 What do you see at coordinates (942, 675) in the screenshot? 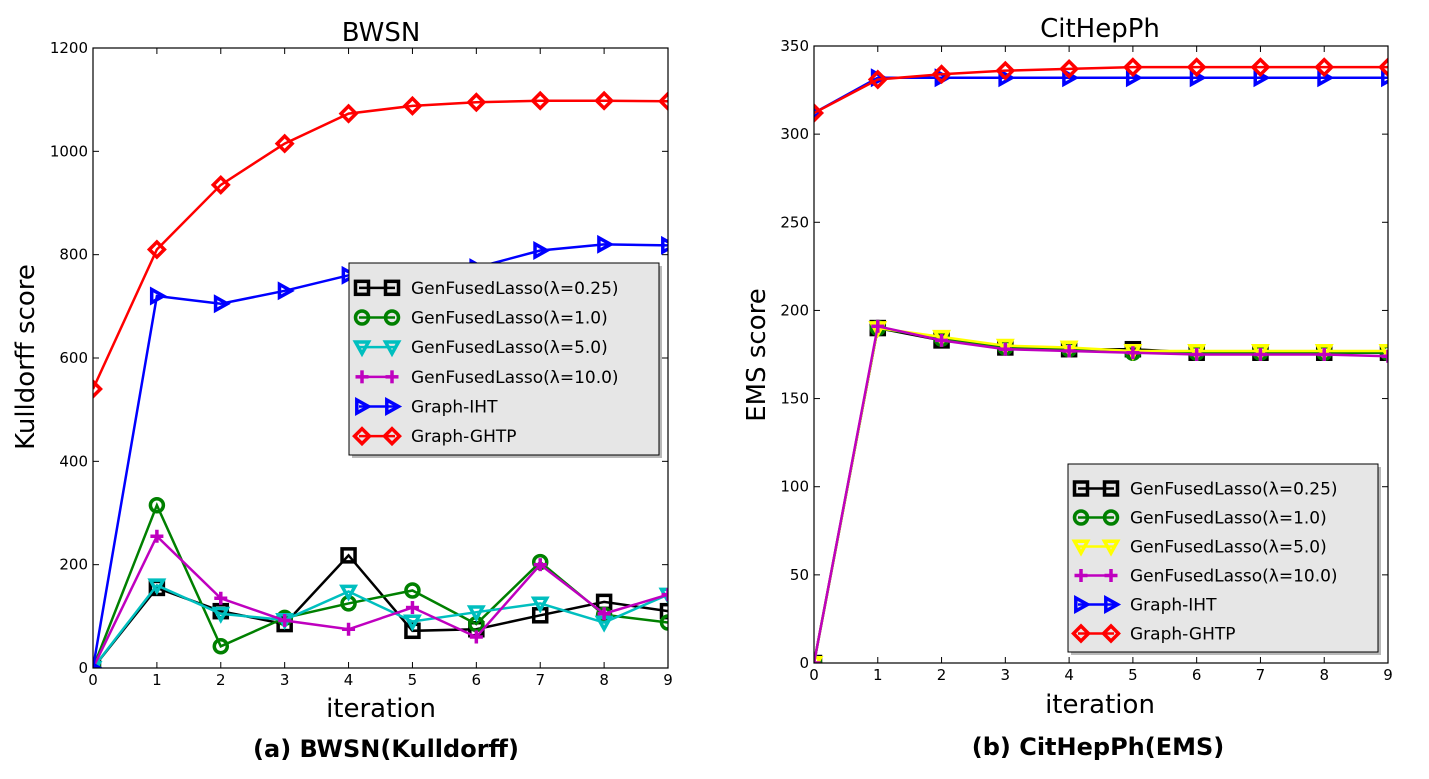
I see `x-tick-label: 2` at bounding box center [942, 675].